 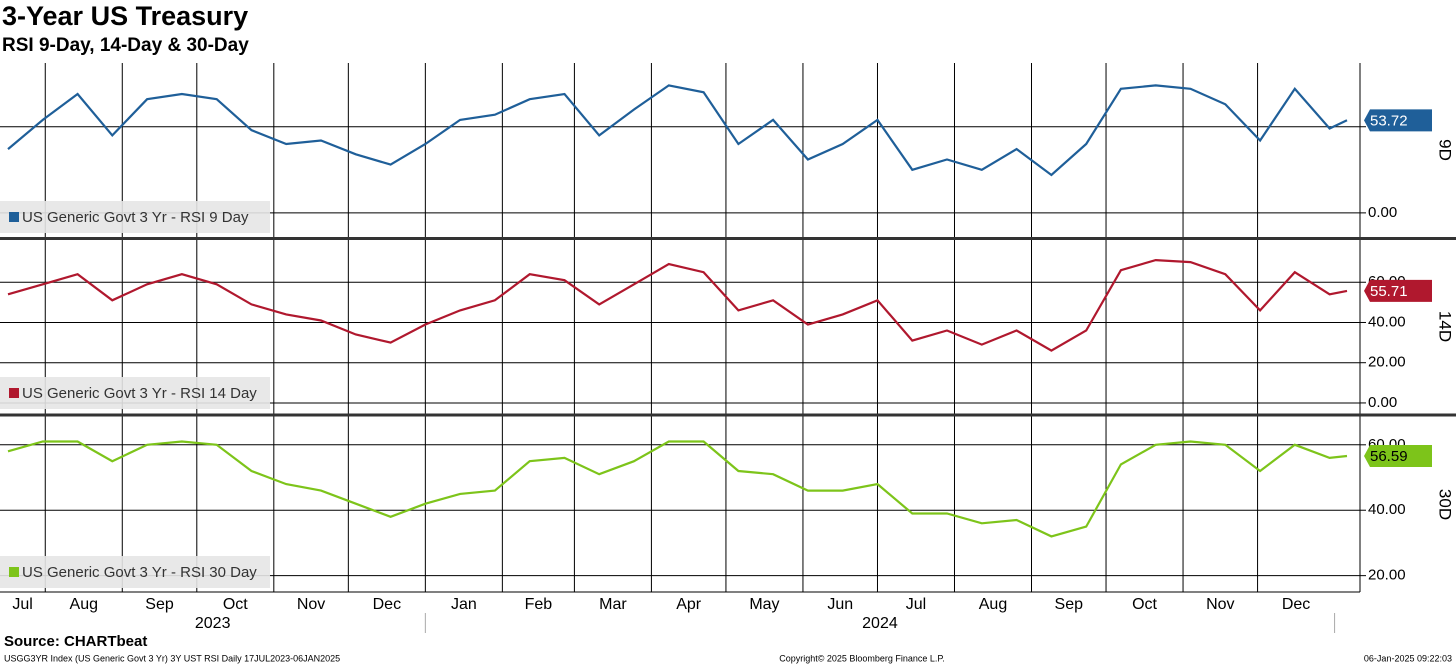 What do you see at coordinates (75, 641) in the screenshot?
I see `source: Source: CHARTbeat` at bounding box center [75, 641].